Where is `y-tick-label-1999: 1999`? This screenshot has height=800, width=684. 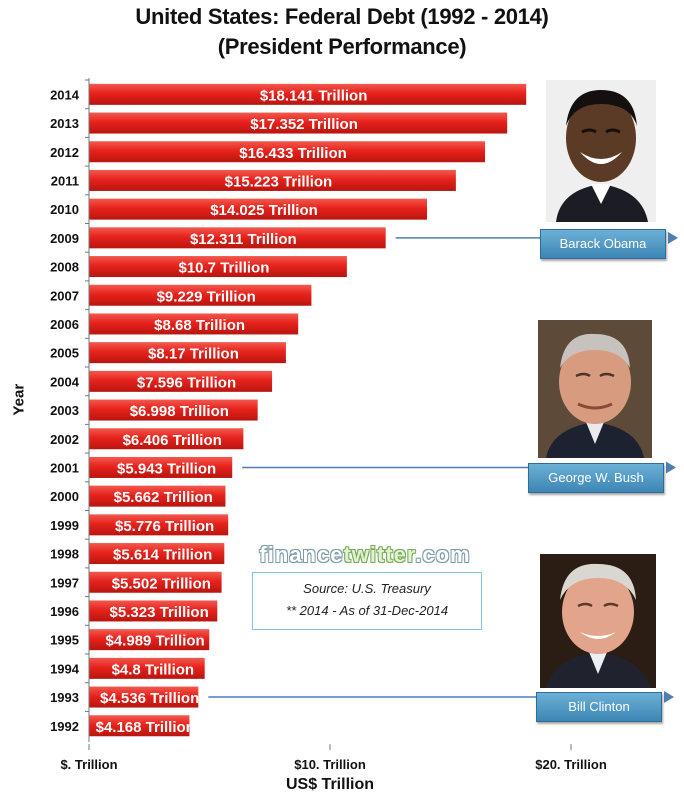 y-tick-label-1999: 1999 is located at coordinates (64, 525).